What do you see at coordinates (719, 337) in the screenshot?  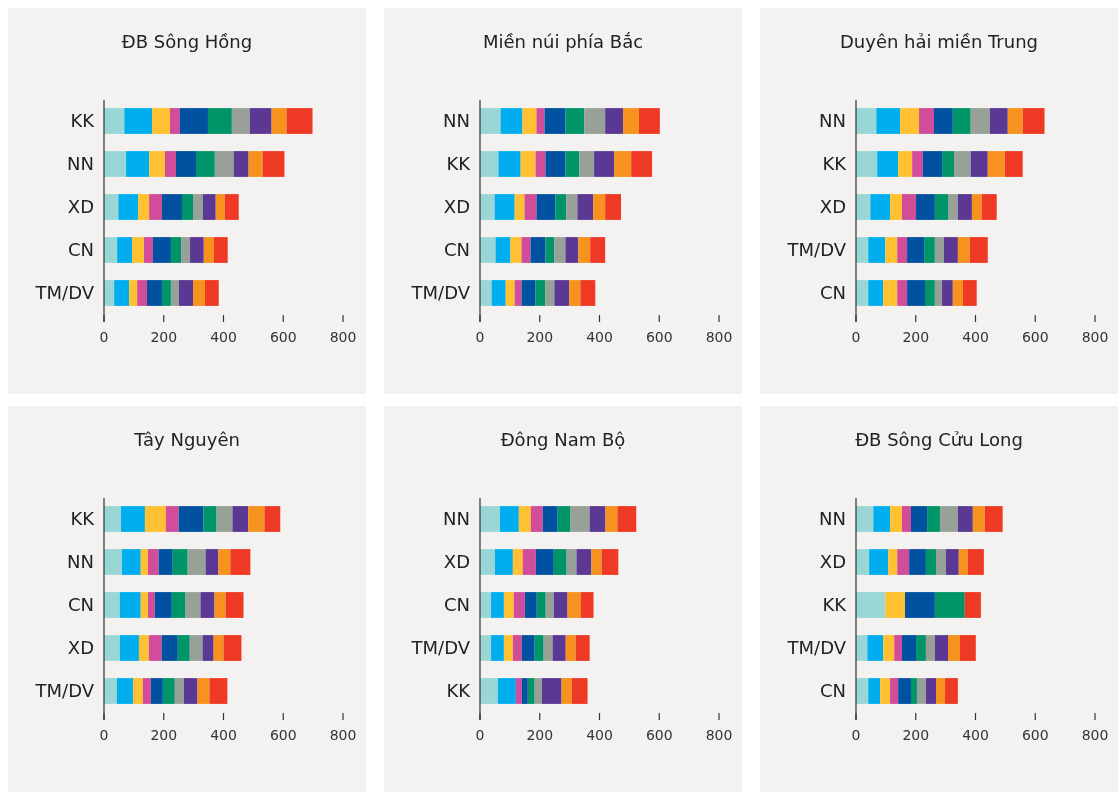 I see `x-tick-label: 800` at bounding box center [719, 337].